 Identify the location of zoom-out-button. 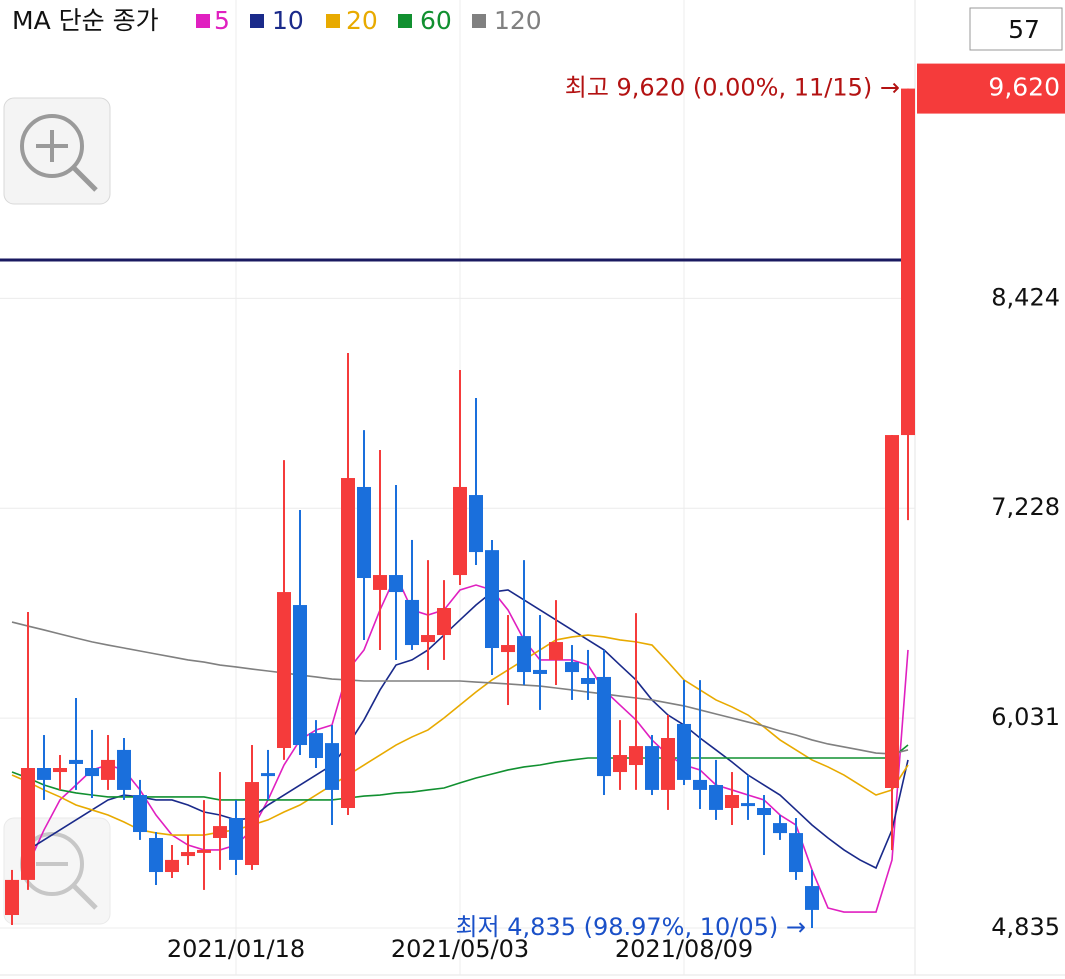
(57, 871).